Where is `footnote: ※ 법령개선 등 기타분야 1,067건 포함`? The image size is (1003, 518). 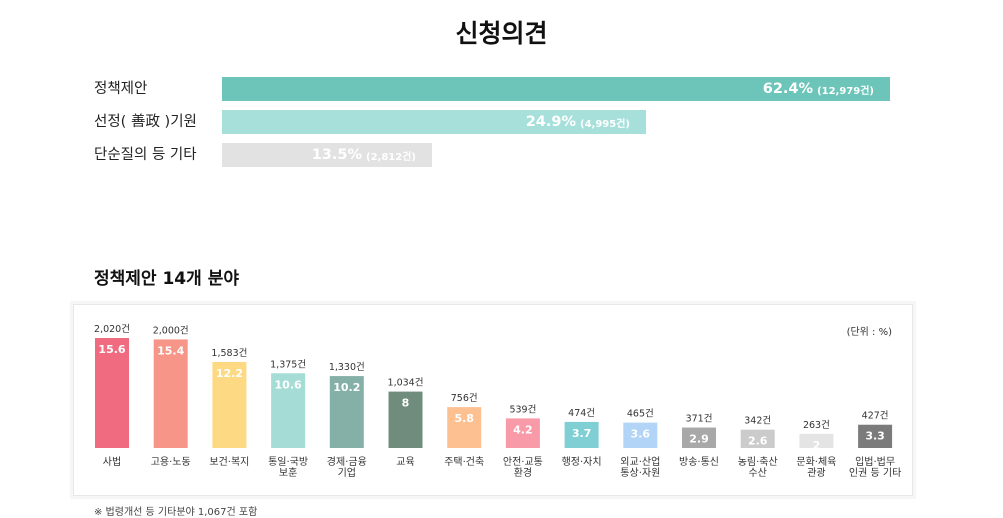
footnote: ※ 법령개선 등 기타분야 1,067건 포함 is located at coordinates (176, 512).